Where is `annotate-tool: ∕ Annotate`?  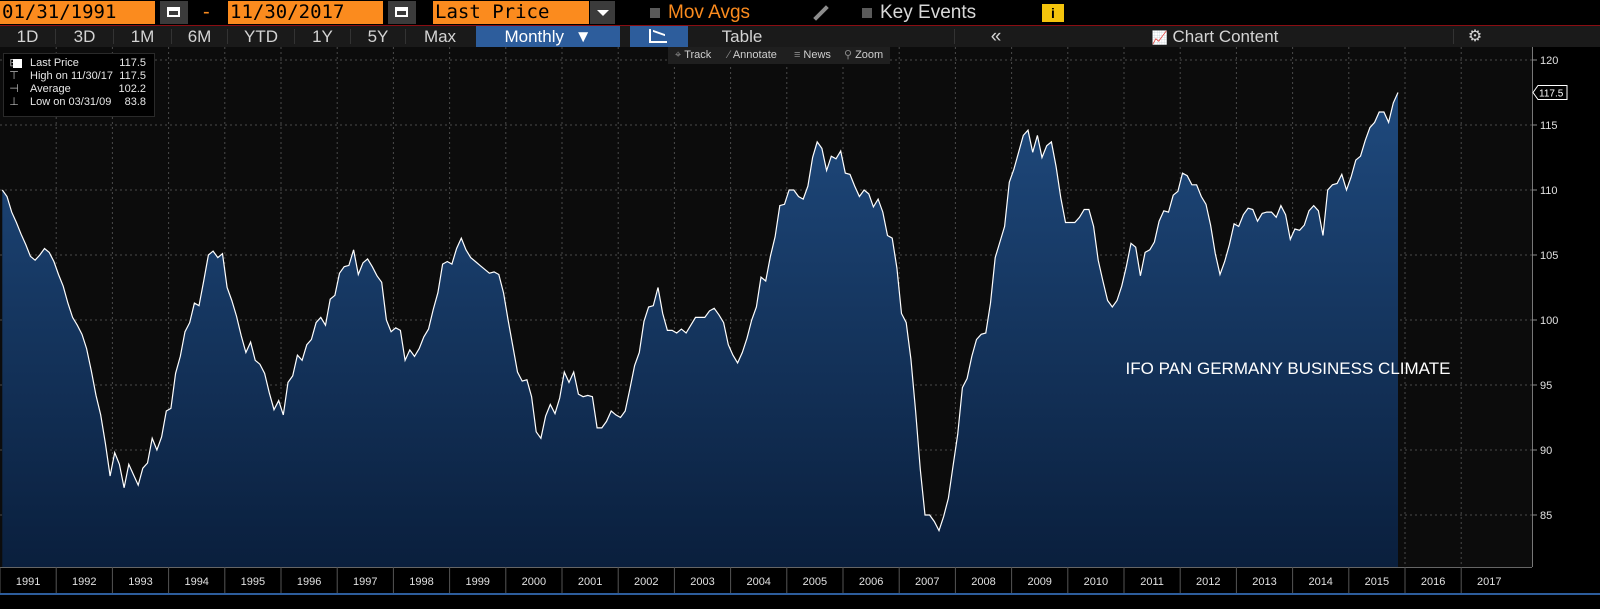 annotate-tool: ∕ Annotate is located at coordinates (752, 55).